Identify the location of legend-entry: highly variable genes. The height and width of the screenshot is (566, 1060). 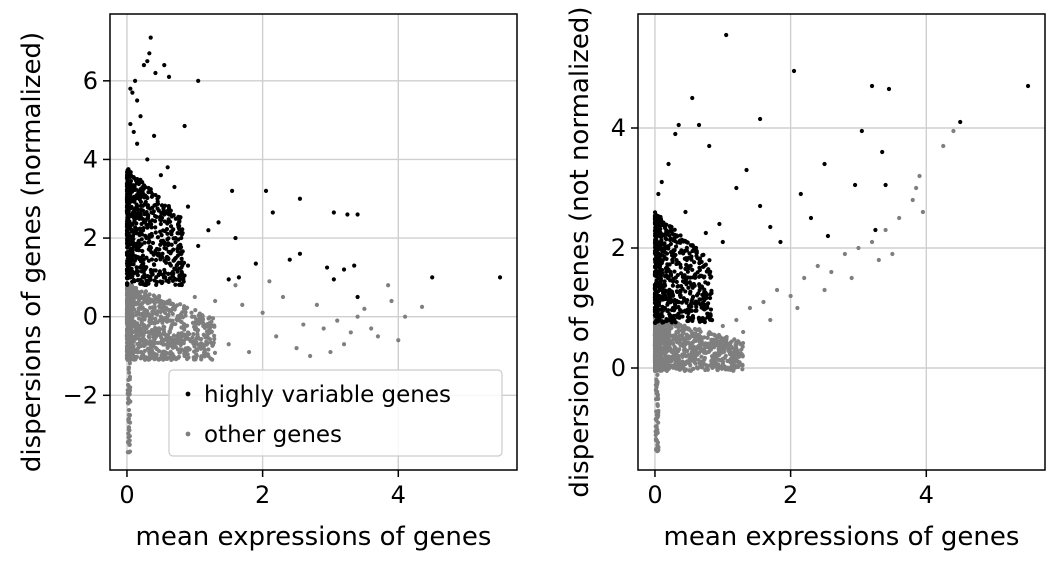
(327, 395).